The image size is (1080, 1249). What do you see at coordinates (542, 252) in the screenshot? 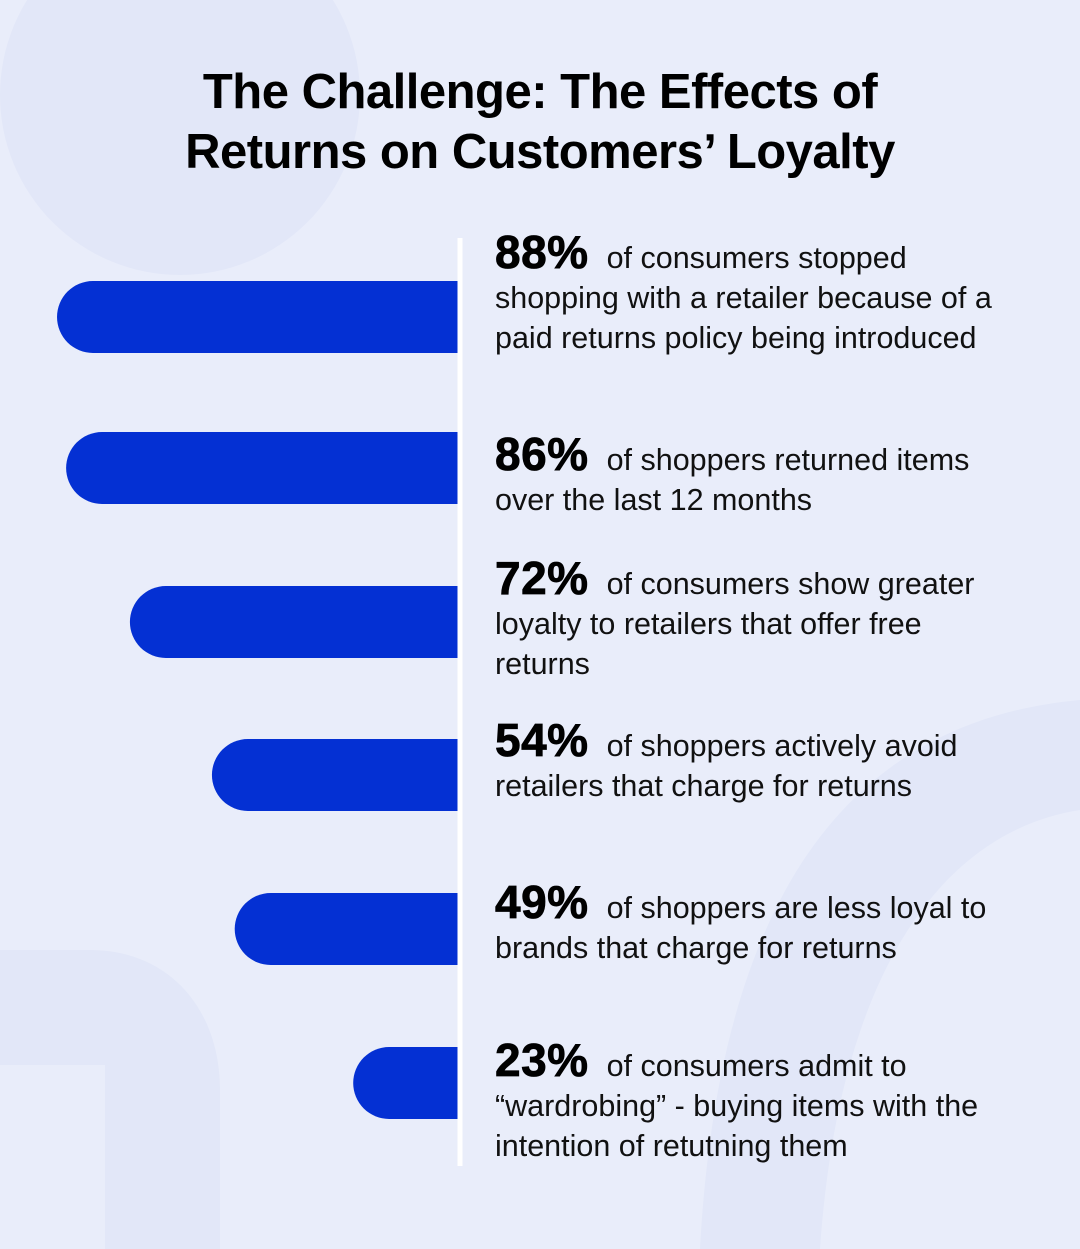
I see `stat-percentage: 88%` at bounding box center [542, 252].